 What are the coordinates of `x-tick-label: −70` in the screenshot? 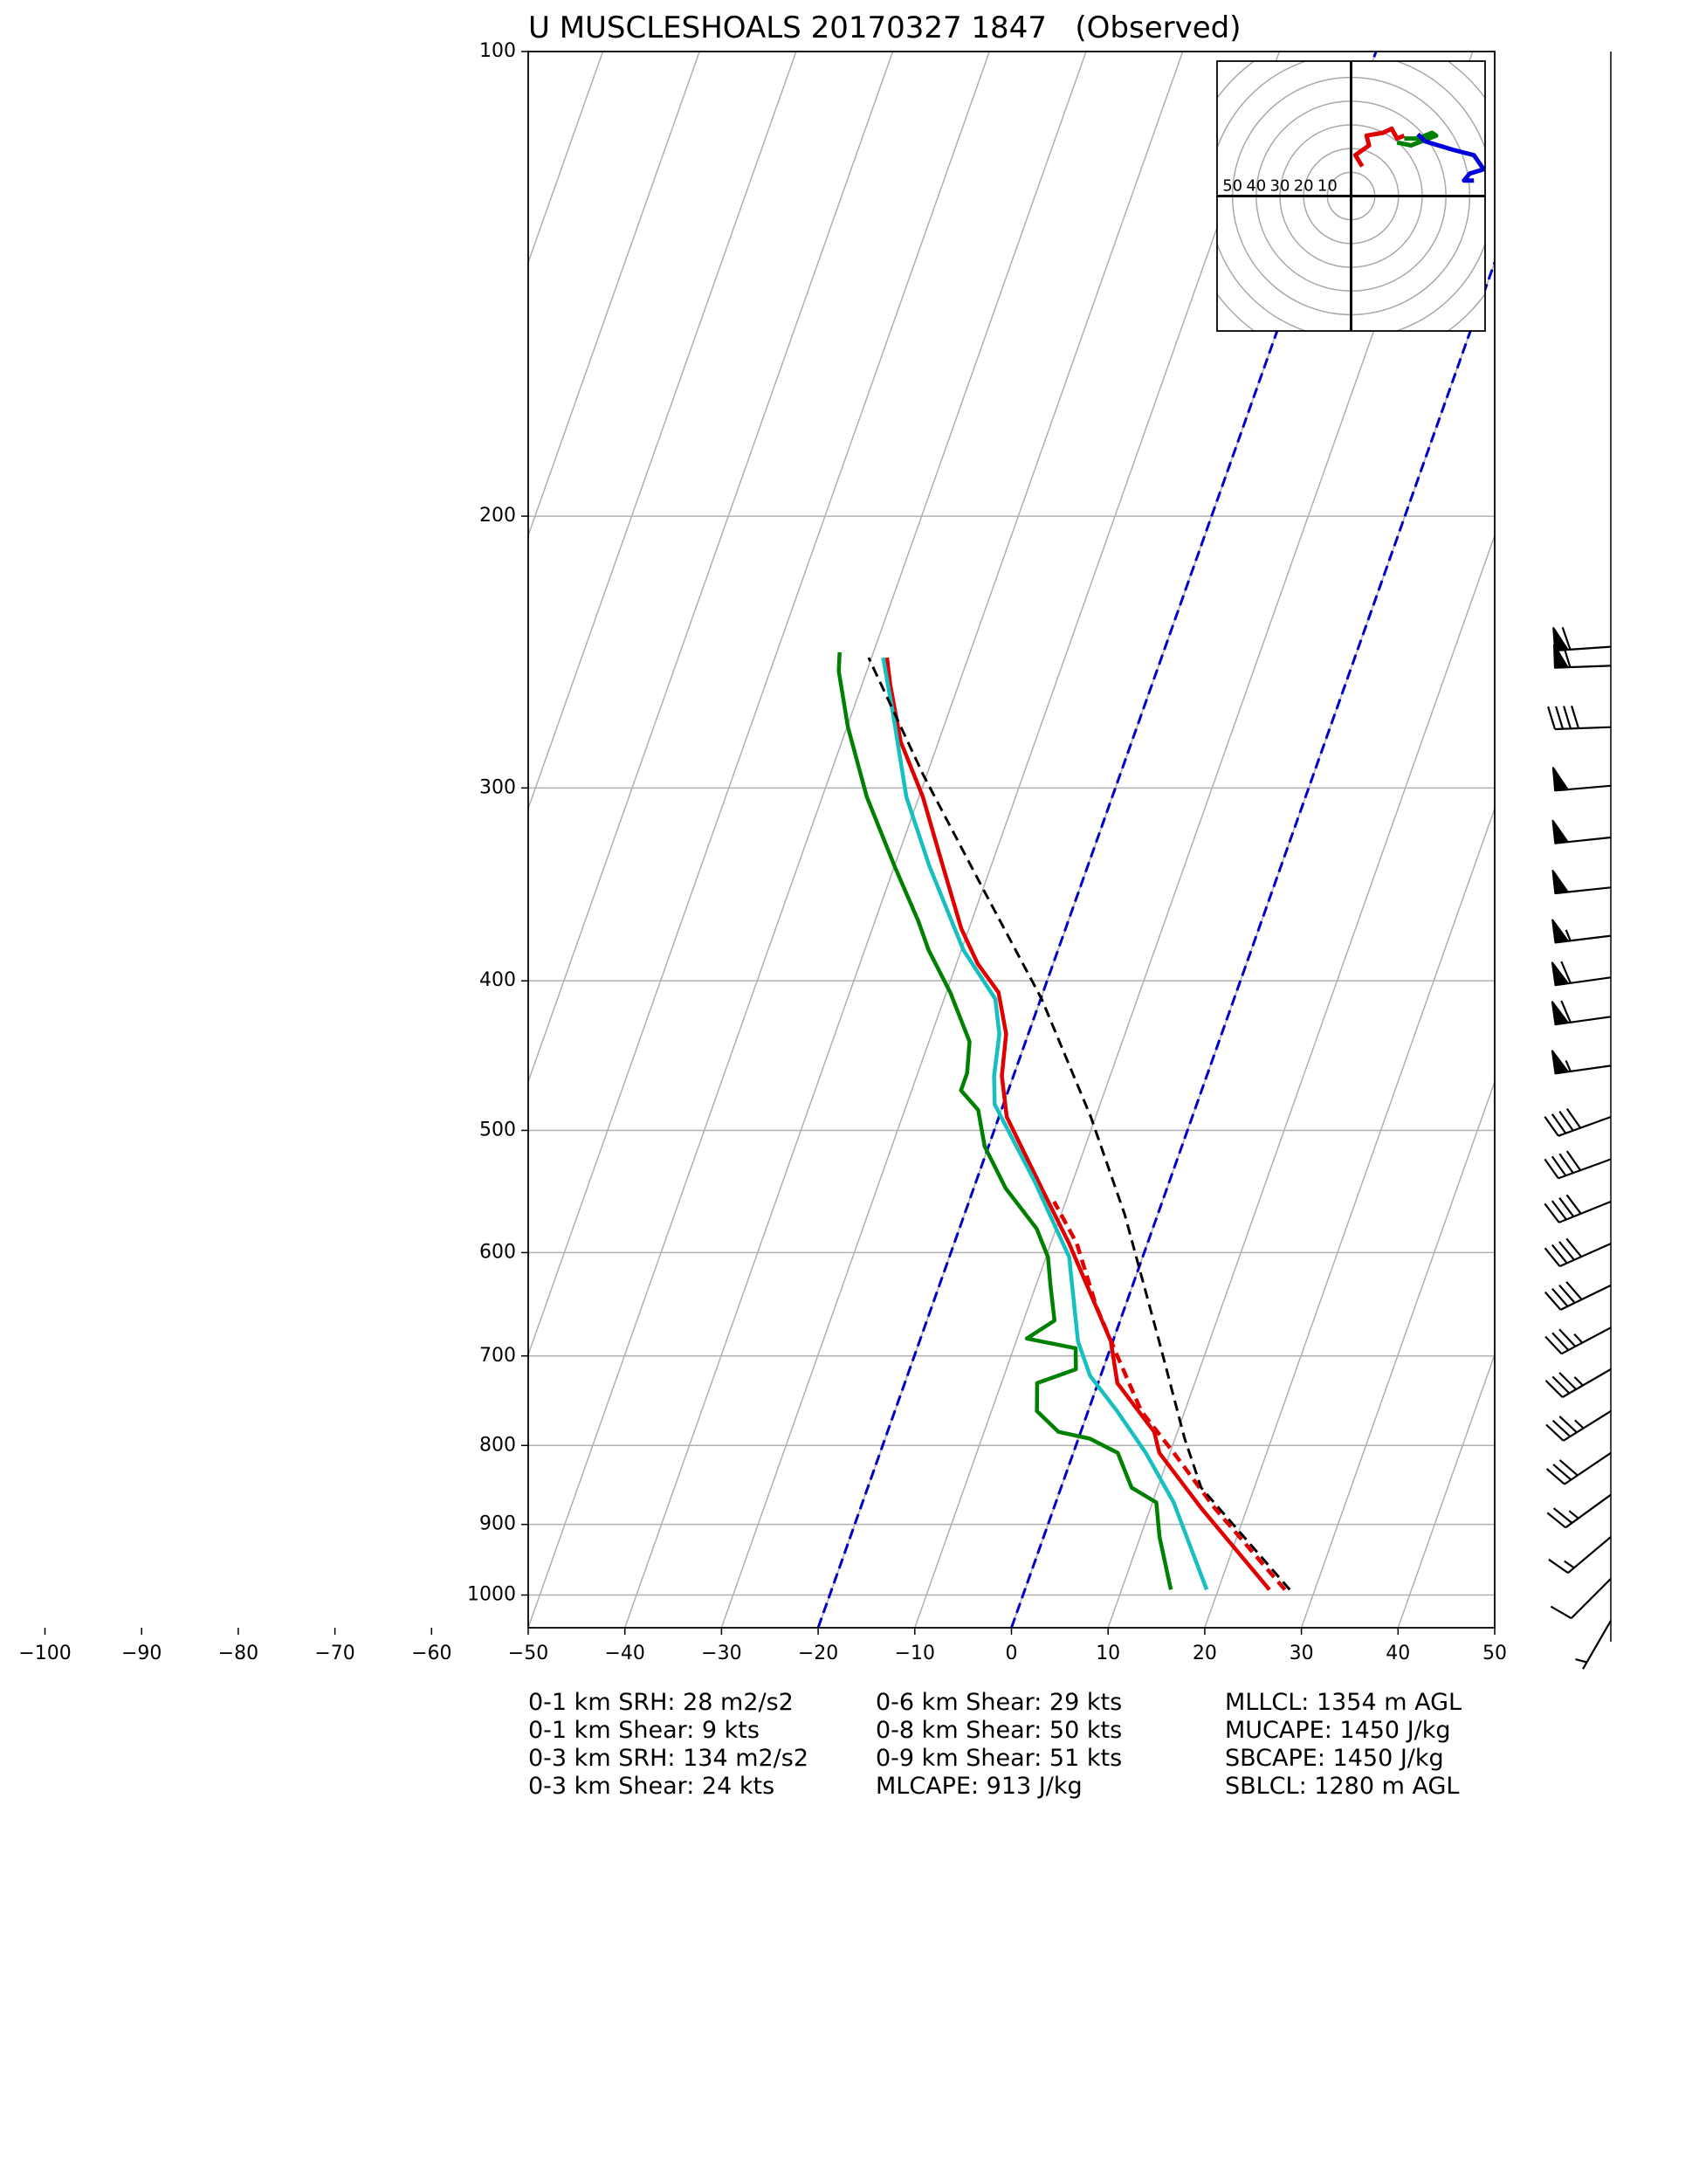 It's located at (334, 1653).